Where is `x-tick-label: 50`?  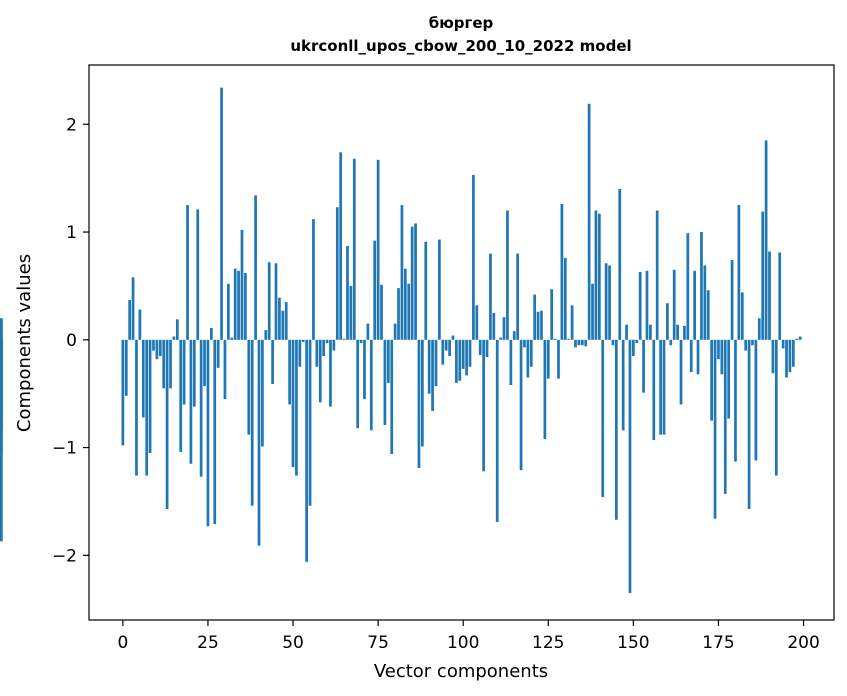 x-tick-label: 50 is located at coordinates (293, 643).